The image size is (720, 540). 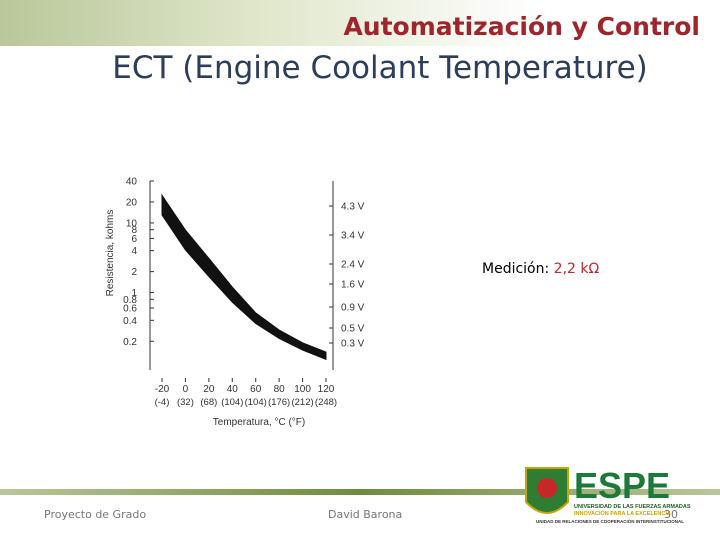 I want to click on y-tick-label: 0.6, so click(x=130, y=309).